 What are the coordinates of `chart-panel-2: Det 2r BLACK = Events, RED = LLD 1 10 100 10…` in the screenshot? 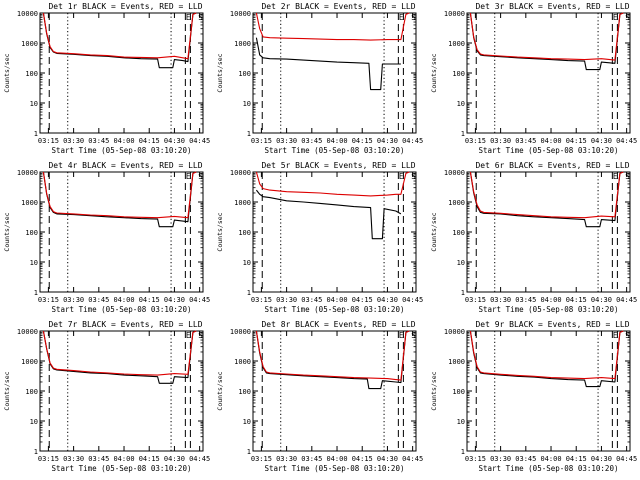 It's located at (319, 78).